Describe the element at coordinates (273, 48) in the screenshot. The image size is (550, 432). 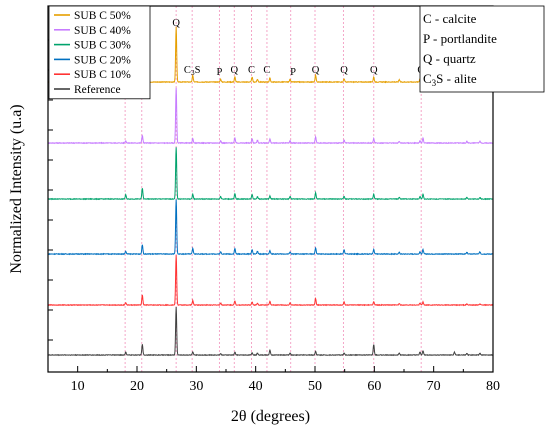
I see `peak-labels: PQQC3SPQCCPQQQQ` at that location.